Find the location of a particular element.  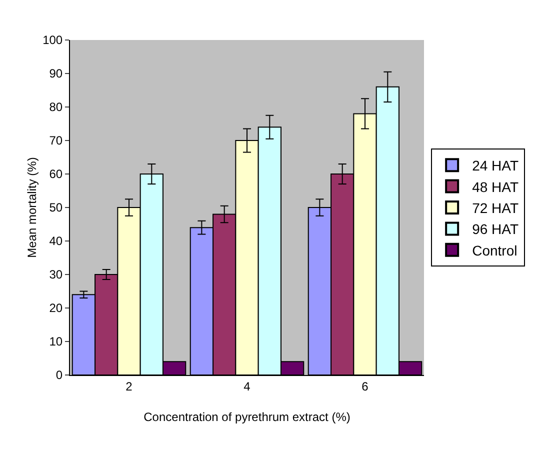

legend-label: 24 HAT is located at coordinates (495, 166).